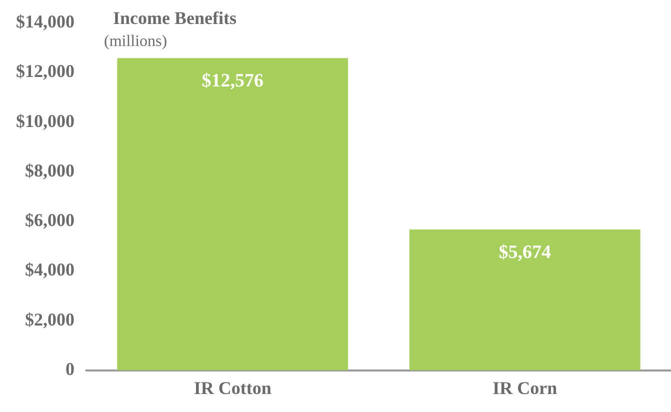  What do you see at coordinates (233, 81) in the screenshot?
I see `data-label: $12,576` at bounding box center [233, 81].